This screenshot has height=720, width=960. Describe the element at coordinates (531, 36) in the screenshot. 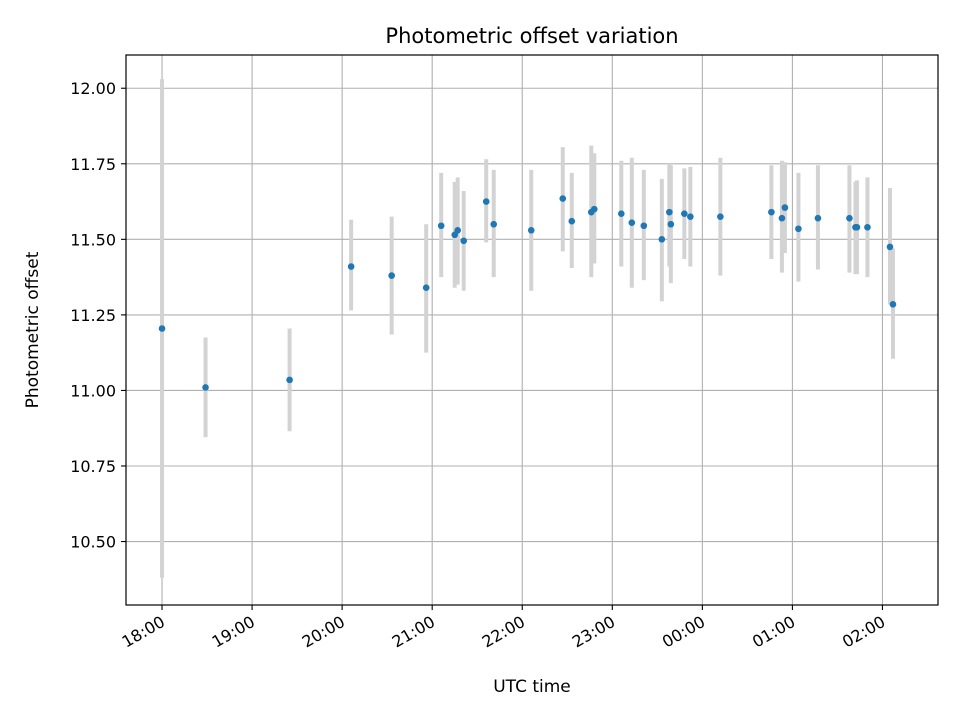

I see `chart-title: Photometric offset variation` at that location.